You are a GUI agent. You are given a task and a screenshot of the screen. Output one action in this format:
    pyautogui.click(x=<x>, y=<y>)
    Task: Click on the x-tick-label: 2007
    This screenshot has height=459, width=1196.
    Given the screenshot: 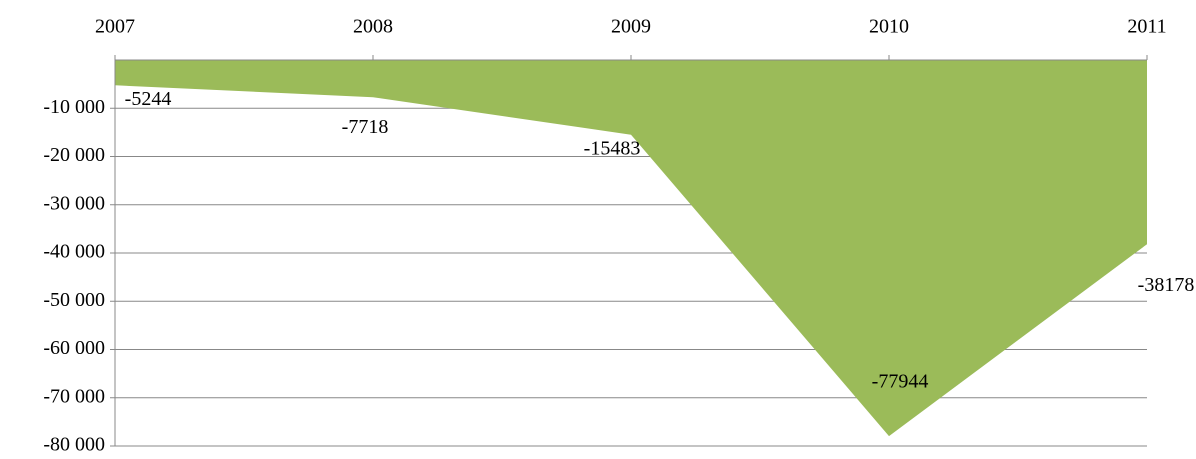 What is the action you would take?
    pyautogui.click(x=115, y=27)
    